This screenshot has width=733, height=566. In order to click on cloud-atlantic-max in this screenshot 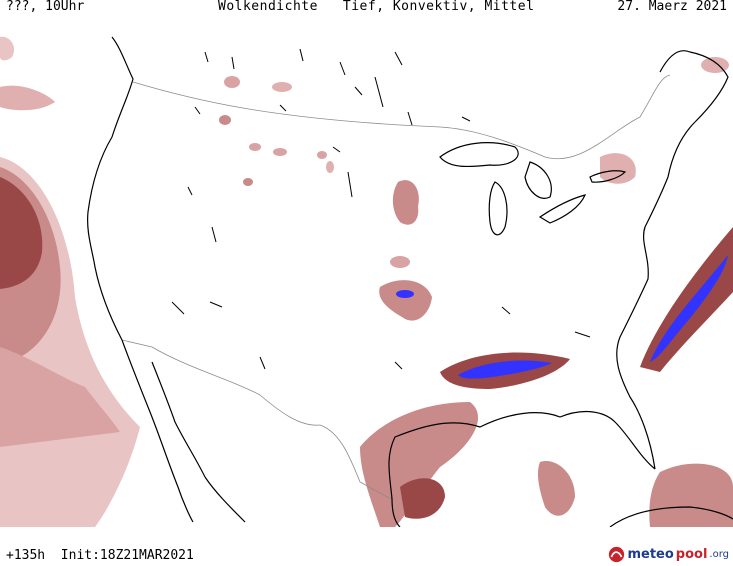, I will do `click(689, 308)`.